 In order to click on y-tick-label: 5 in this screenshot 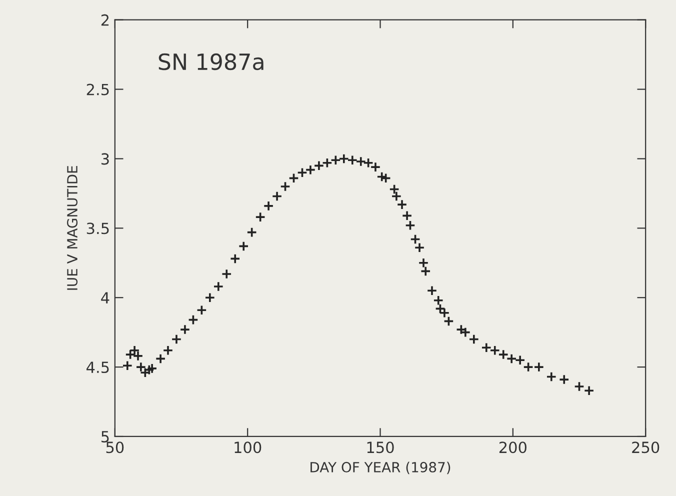, I will do `click(105, 436)`.